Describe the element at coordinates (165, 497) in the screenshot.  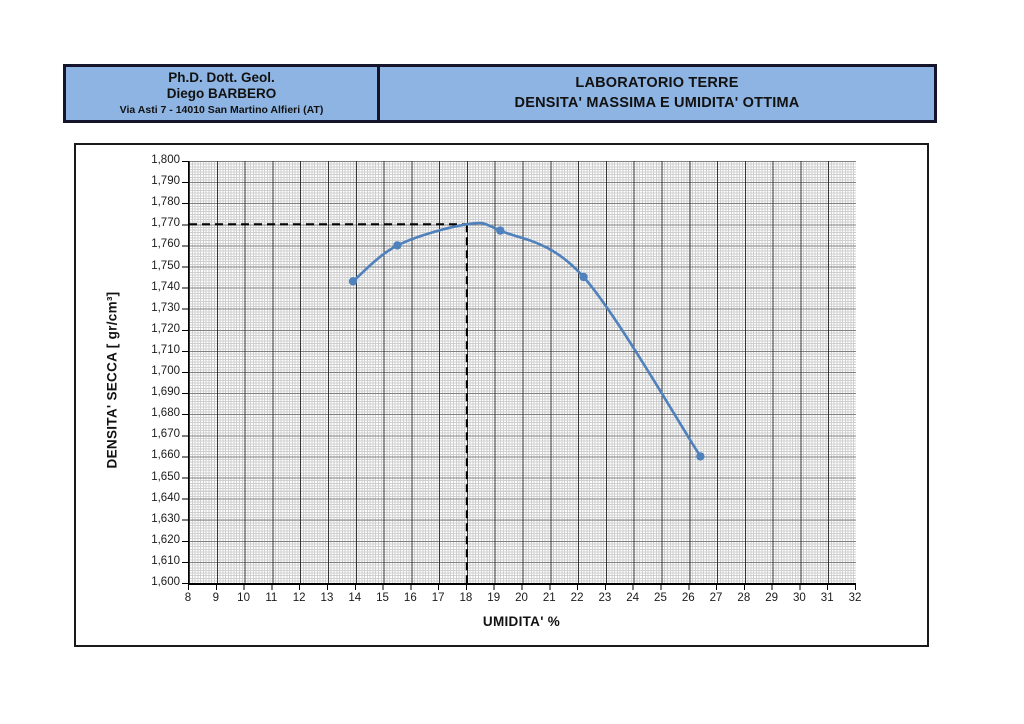
I see `y-axis-tick-label: 1,640` at that location.